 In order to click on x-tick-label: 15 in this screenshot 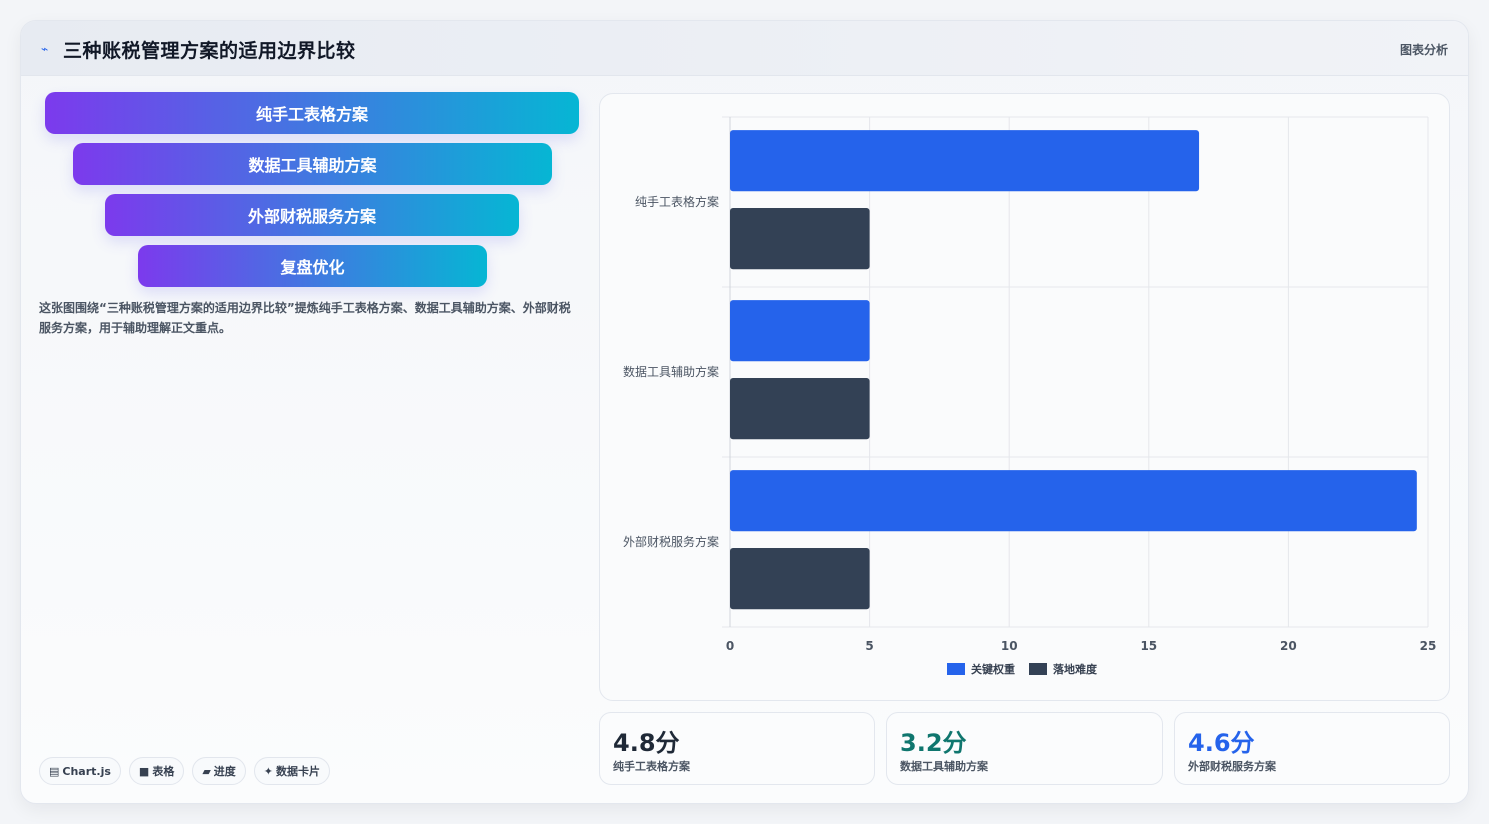, I will do `click(1148, 646)`.